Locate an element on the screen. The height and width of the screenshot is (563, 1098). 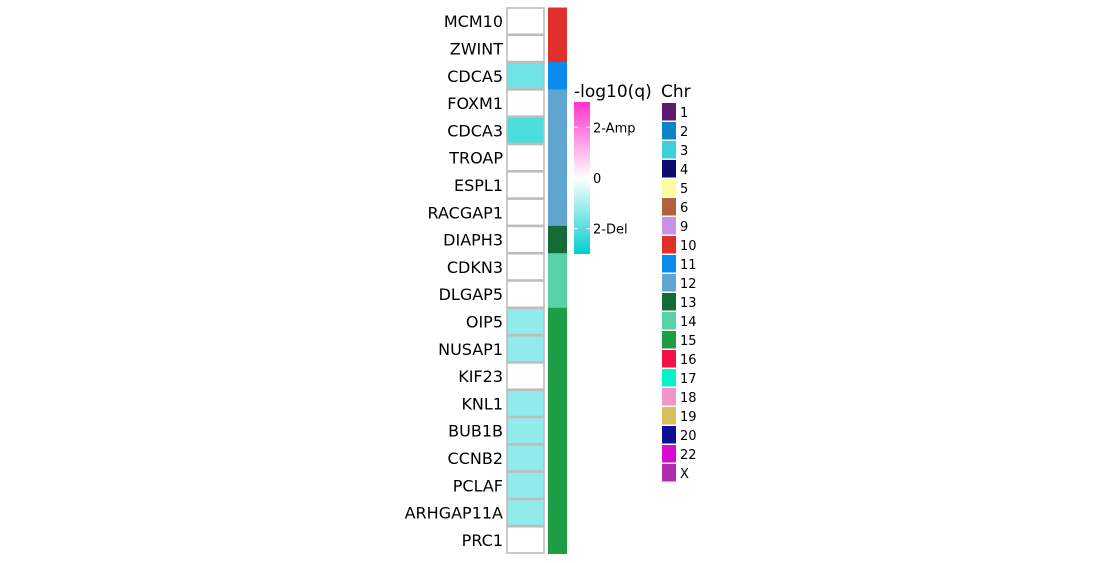
gene-label: BUB1B is located at coordinates (475, 431).